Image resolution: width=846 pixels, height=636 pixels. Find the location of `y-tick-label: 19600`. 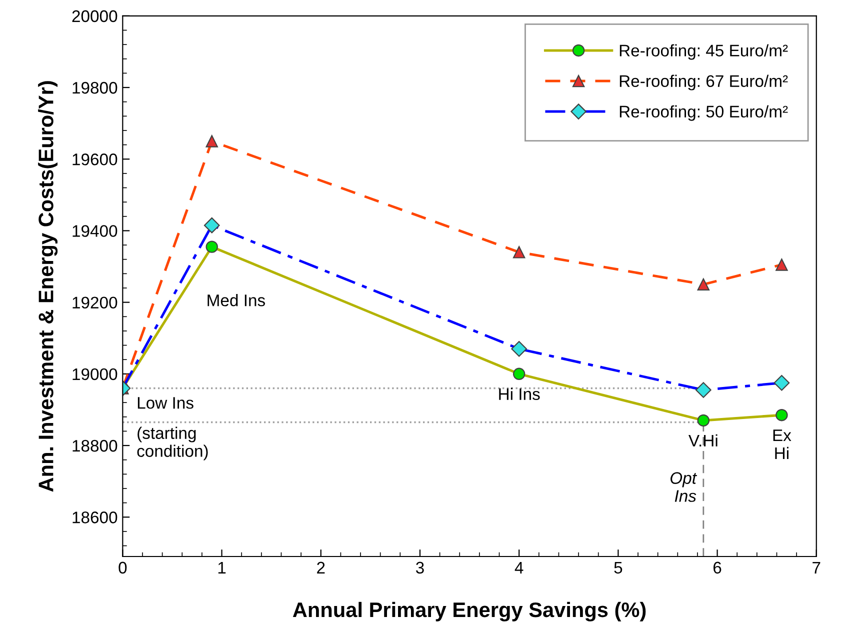

y-tick-label: 19600 is located at coordinates (95, 160).